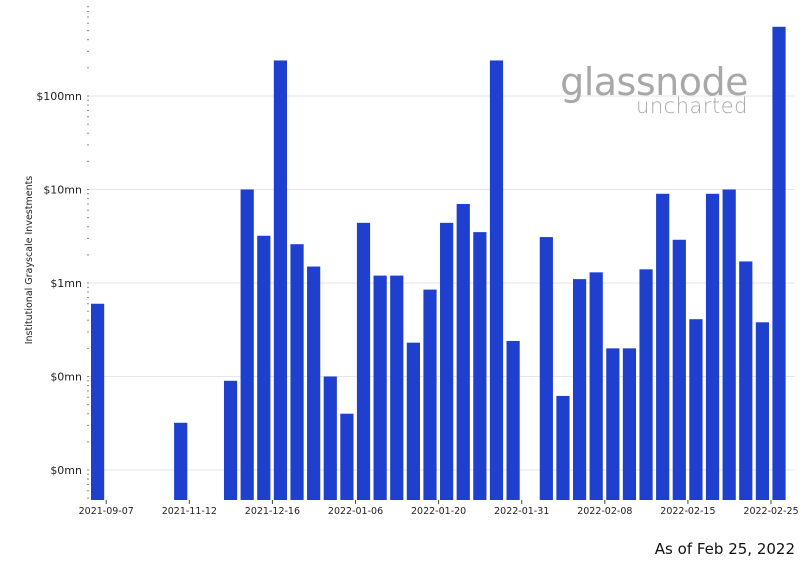  What do you see at coordinates (29, 260) in the screenshot?
I see `y-axis-label: Institutional Grayscale Investments` at bounding box center [29, 260].